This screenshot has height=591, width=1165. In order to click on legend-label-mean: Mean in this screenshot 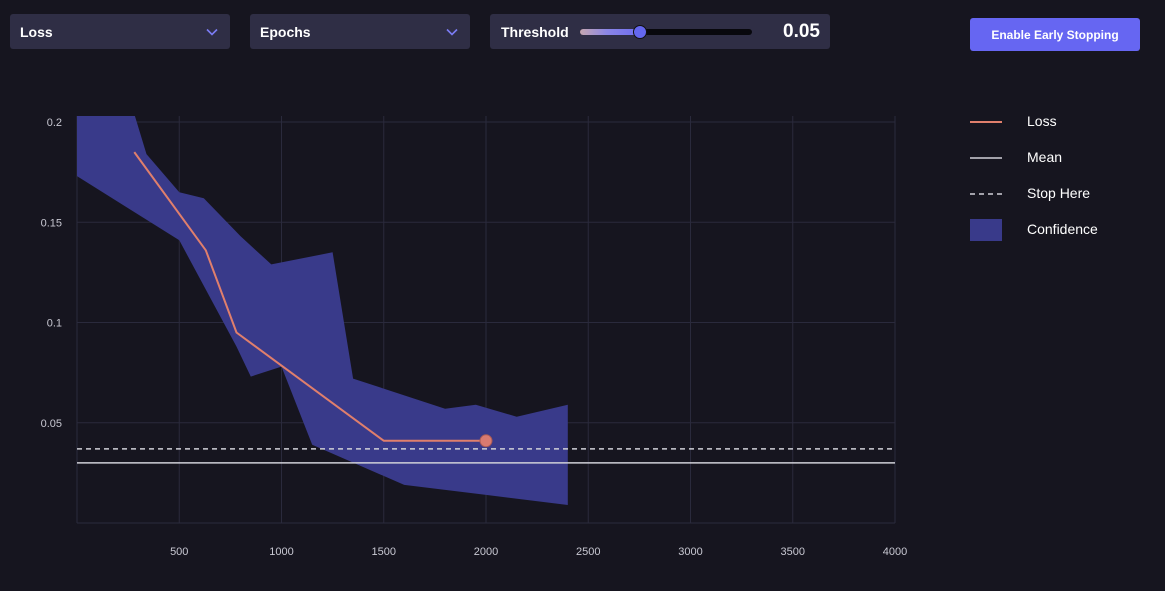, I will do `click(1045, 157)`.